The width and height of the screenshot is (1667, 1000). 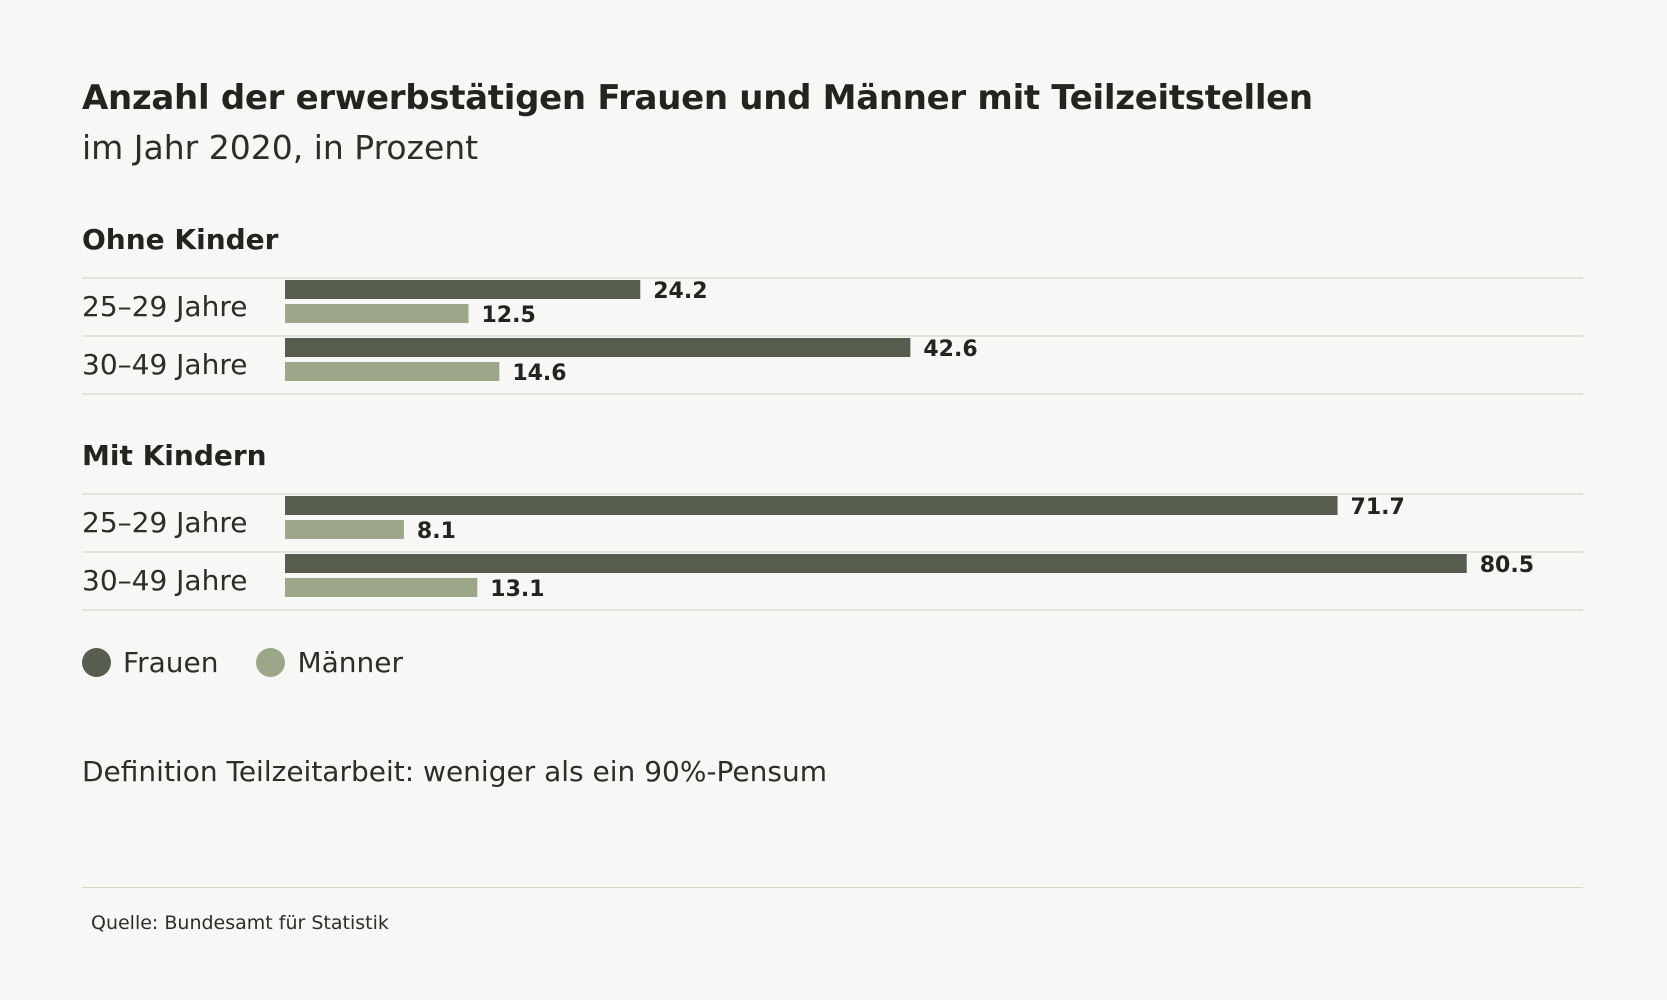 I want to click on legend: Frauen Männer, so click(x=261, y=662).